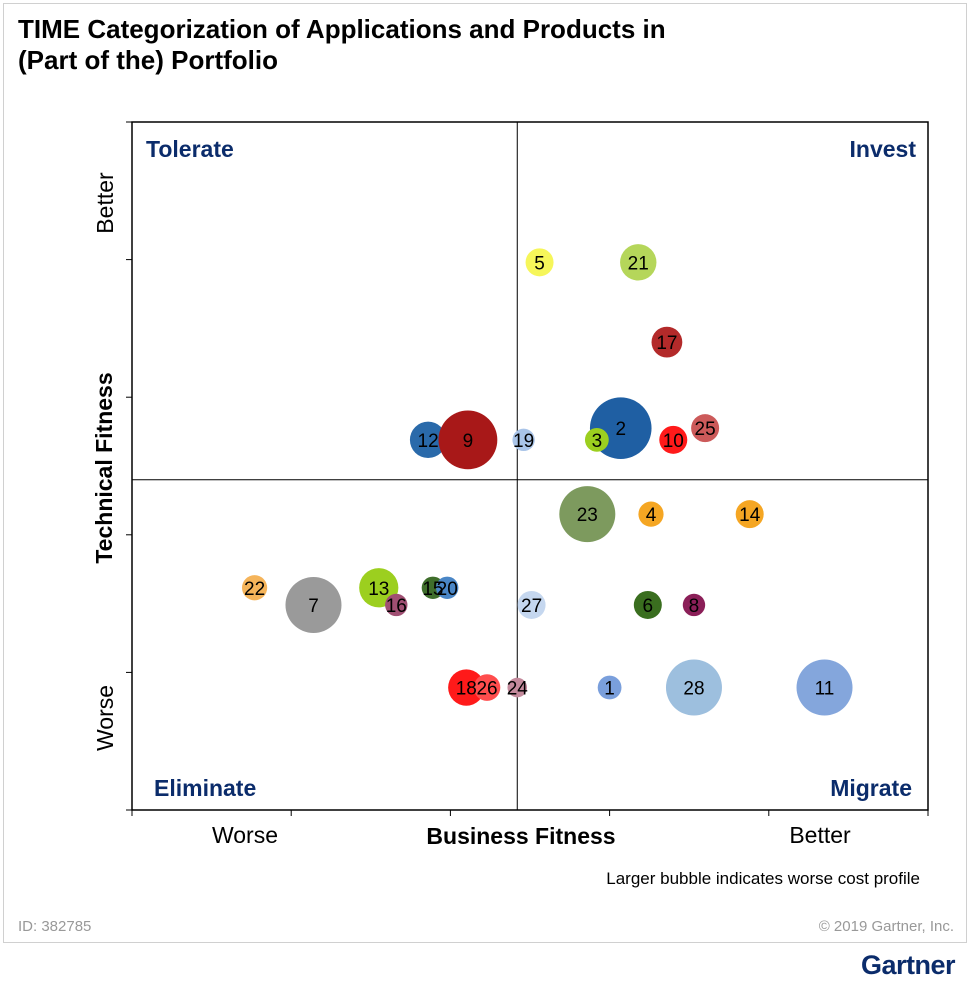 Image resolution: width=972 pixels, height=984 pixels. I want to click on bubble-label-3: 3, so click(597, 441).